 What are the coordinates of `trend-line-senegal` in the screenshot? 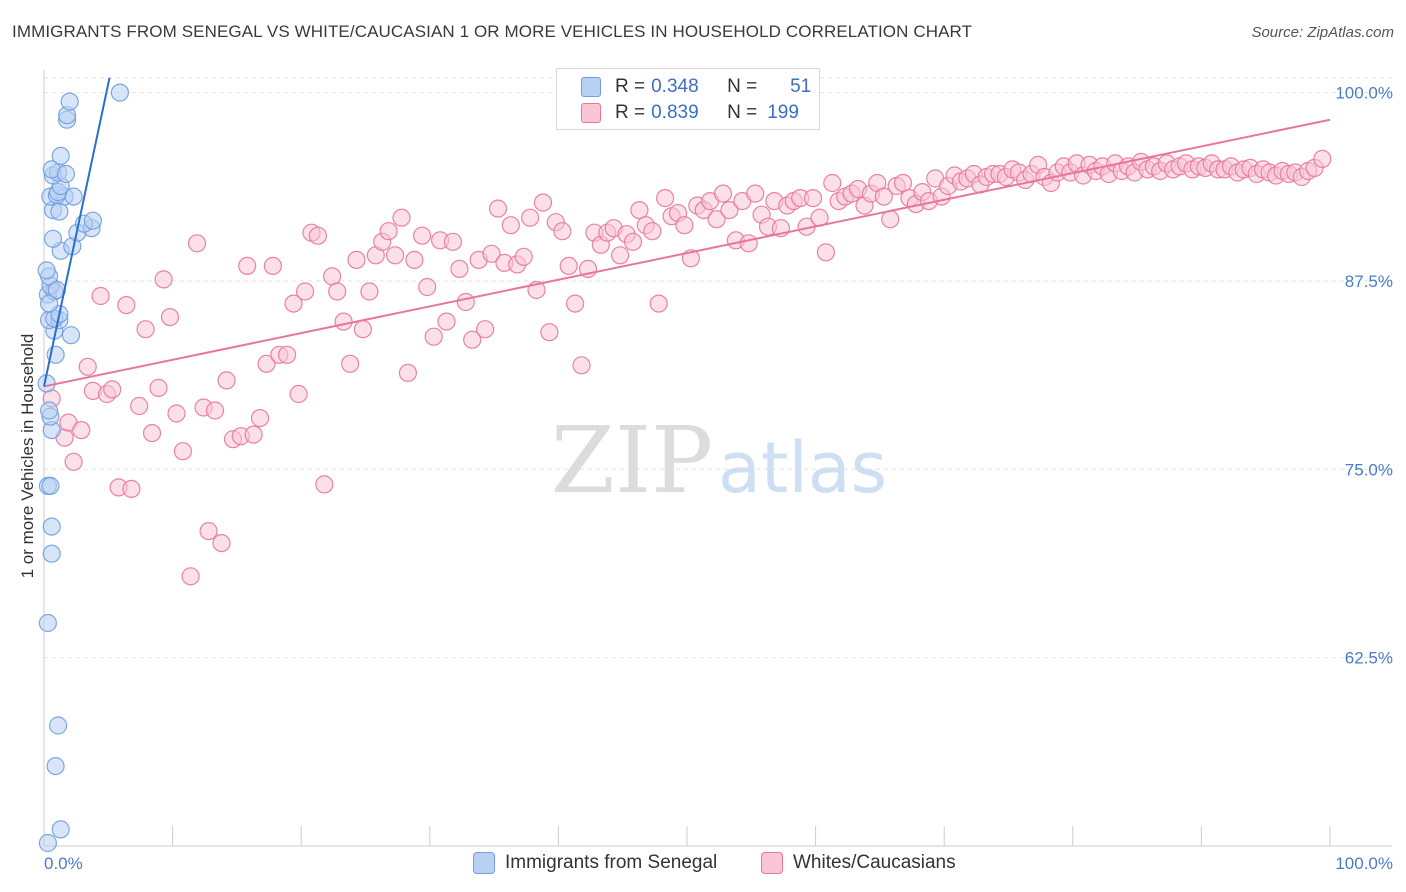 It's located at (77, 232).